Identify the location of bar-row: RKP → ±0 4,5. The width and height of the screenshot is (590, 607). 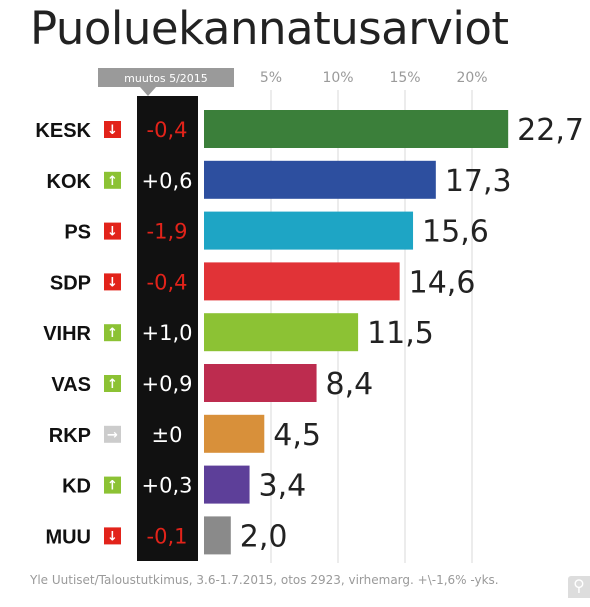
(185, 433).